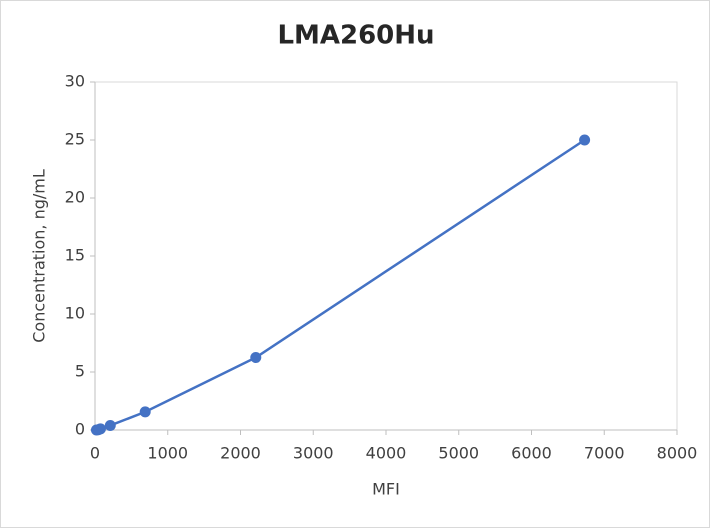 Image resolution: width=711 pixels, height=529 pixels. What do you see at coordinates (95, 453) in the screenshot?
I see `x-tick-label: 0` at bounding box center [95, 453].